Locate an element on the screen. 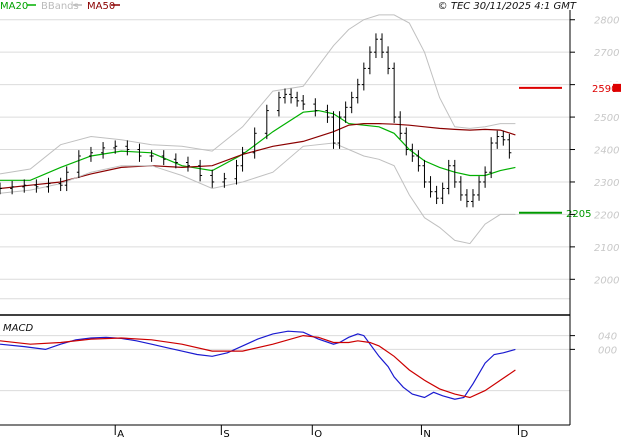 This screenshot has height=440, width=627. legend-ma20-label: MA20 is located at coordinates (14, 6).